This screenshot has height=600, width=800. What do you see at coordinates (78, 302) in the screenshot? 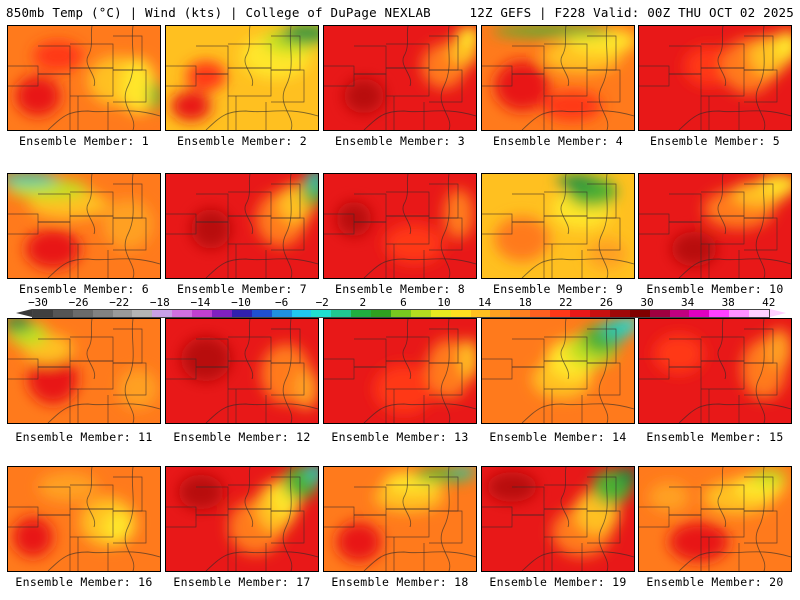
I see `colorbar-label: −26` at bounding box center [78, 302].